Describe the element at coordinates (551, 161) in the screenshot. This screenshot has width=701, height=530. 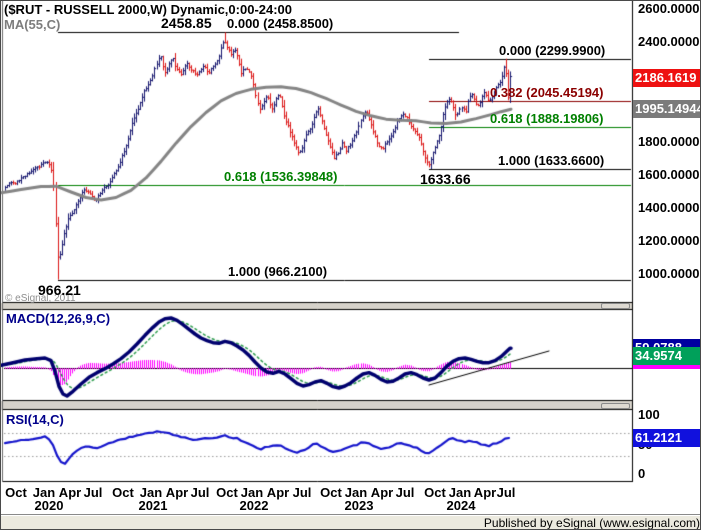
I see `fib-level-label: 1.000 (1633.6600)` at that location.